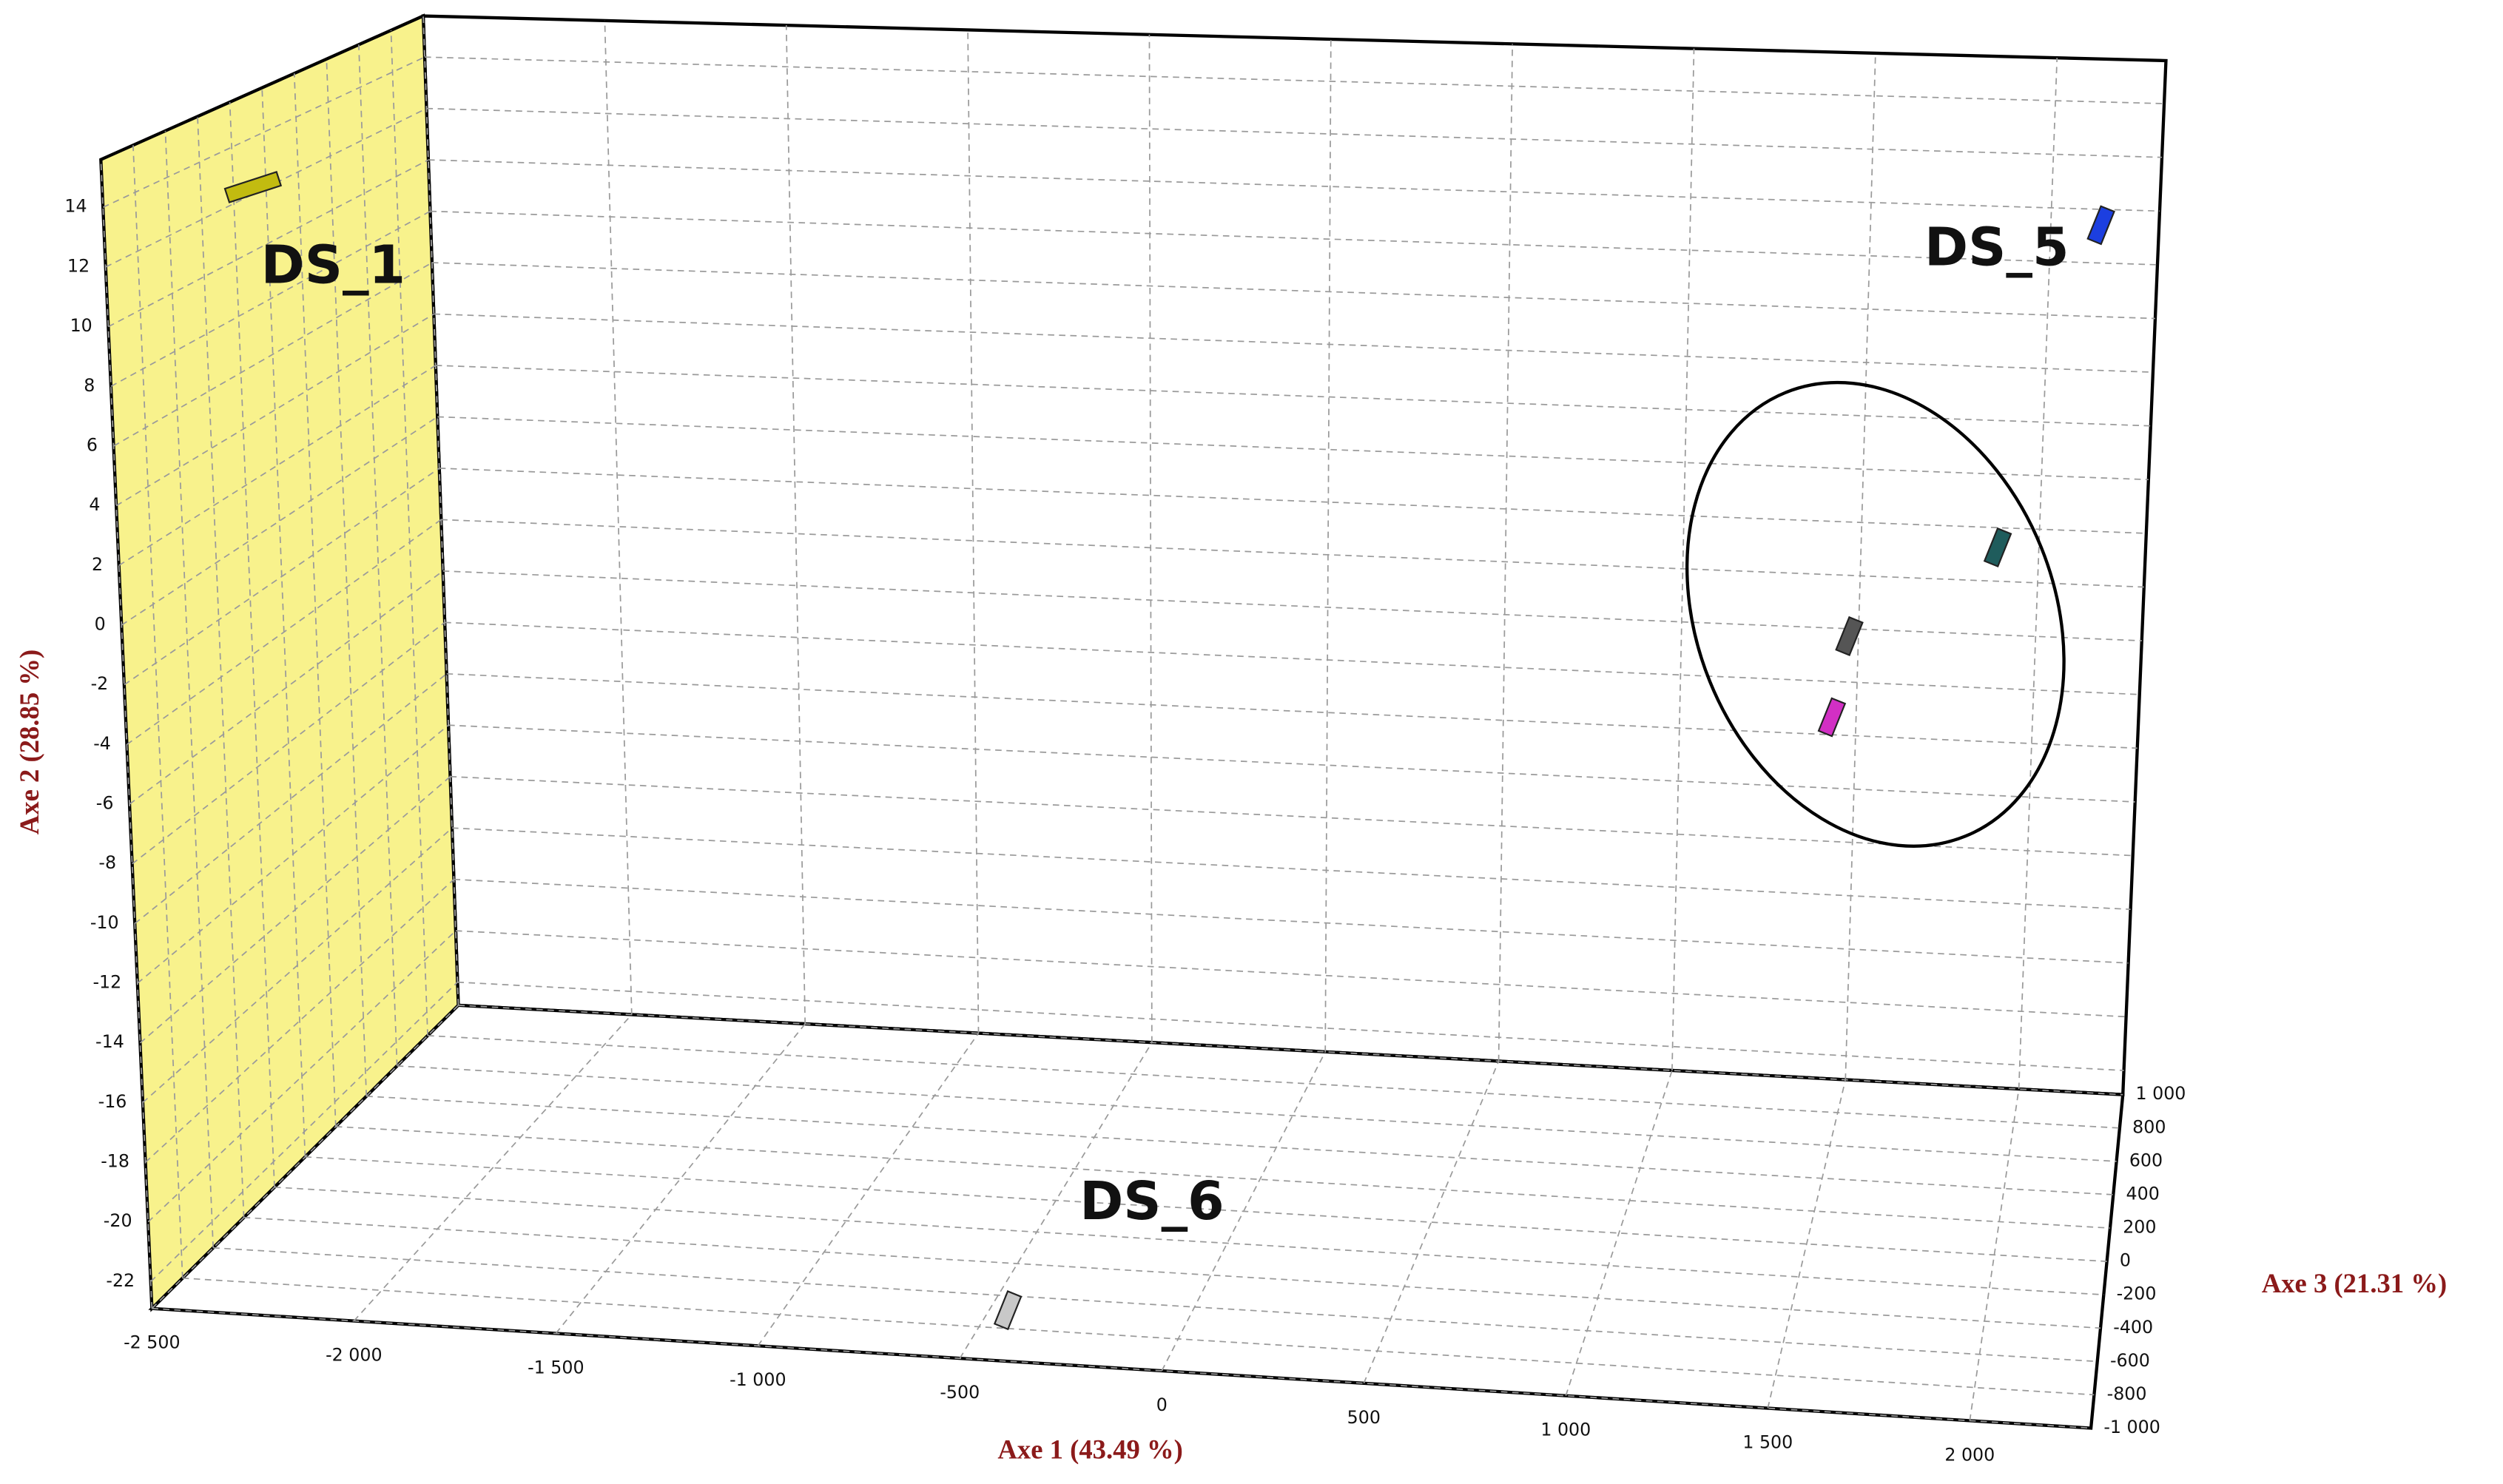 This screenshot has height=1484, width=2503. Describe the element at coordinates (1565, 1430) in the screenshot. I see `x-tick-label: 1 000` at that location.